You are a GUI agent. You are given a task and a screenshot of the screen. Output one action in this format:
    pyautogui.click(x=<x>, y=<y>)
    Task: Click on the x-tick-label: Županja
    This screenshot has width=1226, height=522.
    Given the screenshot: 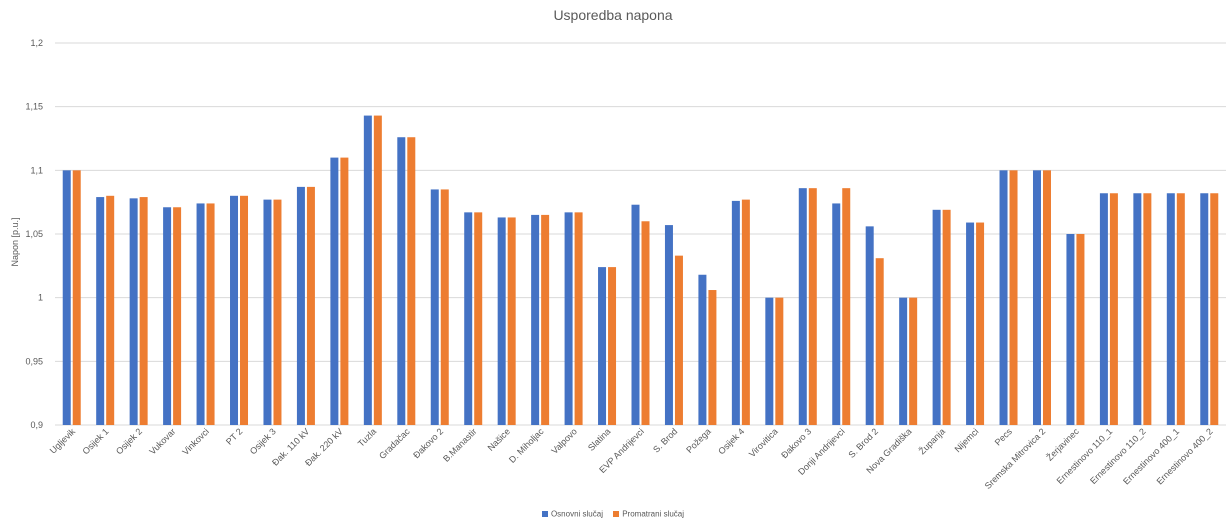 What is the action you would take?
    pyautogui.click(x=932, y=441)
    